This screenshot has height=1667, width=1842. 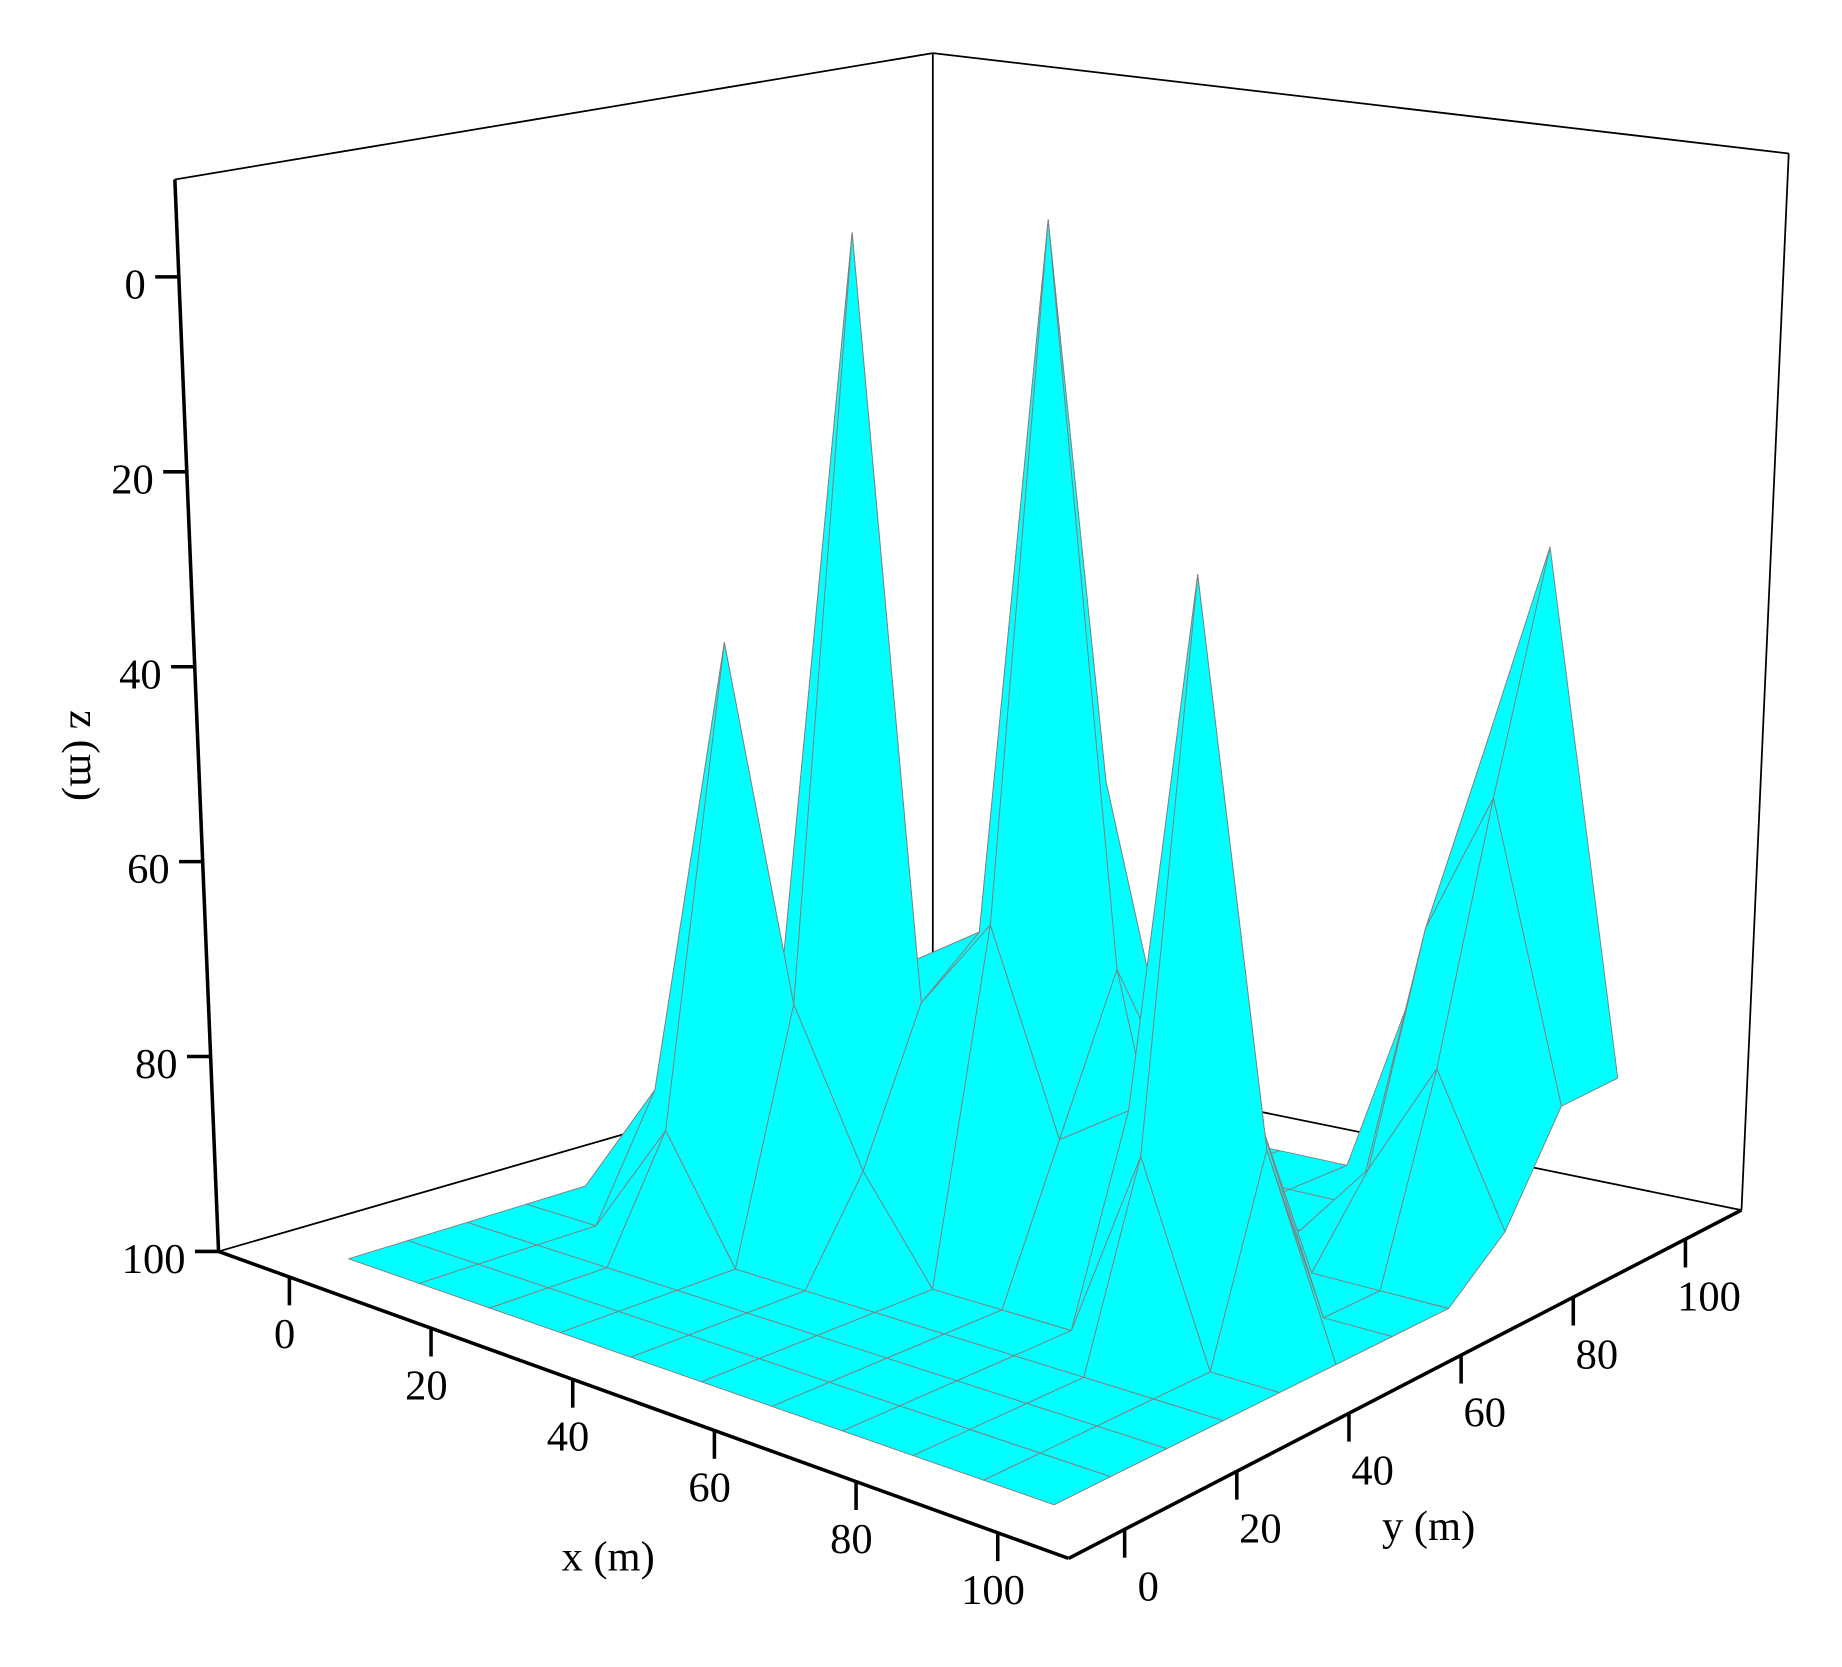 I want to click on x-tick-label: 40, so click(x=568, y=1436).